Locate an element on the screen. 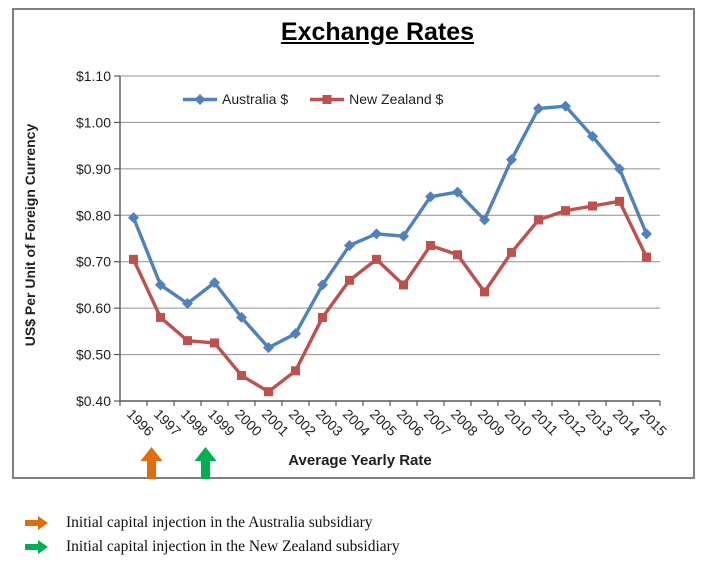  x-tick-label: 2009 is located at coordinates (491, 422).